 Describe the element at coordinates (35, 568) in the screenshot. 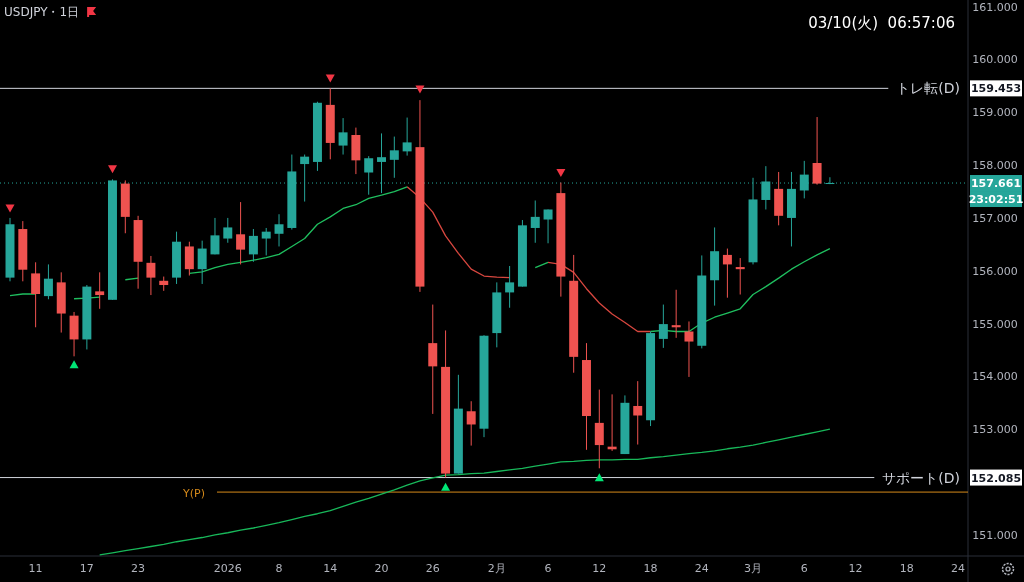

I see `x-tick-label: 11` at that location.